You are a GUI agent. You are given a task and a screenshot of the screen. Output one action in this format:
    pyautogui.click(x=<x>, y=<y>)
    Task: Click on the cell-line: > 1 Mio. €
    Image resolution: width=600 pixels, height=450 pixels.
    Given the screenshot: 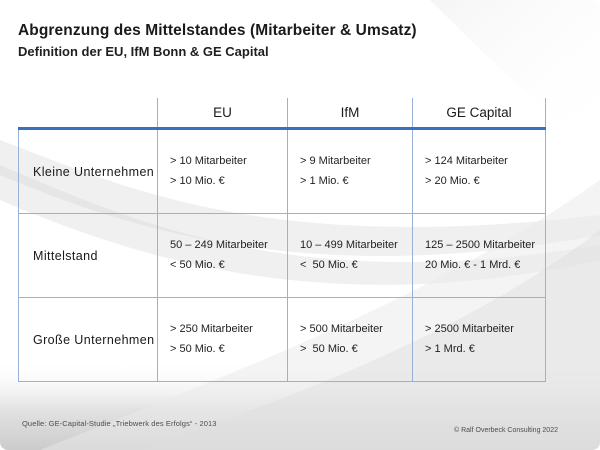 What is the action you would take?
    pyautogui.click(x=324, y=181)
    